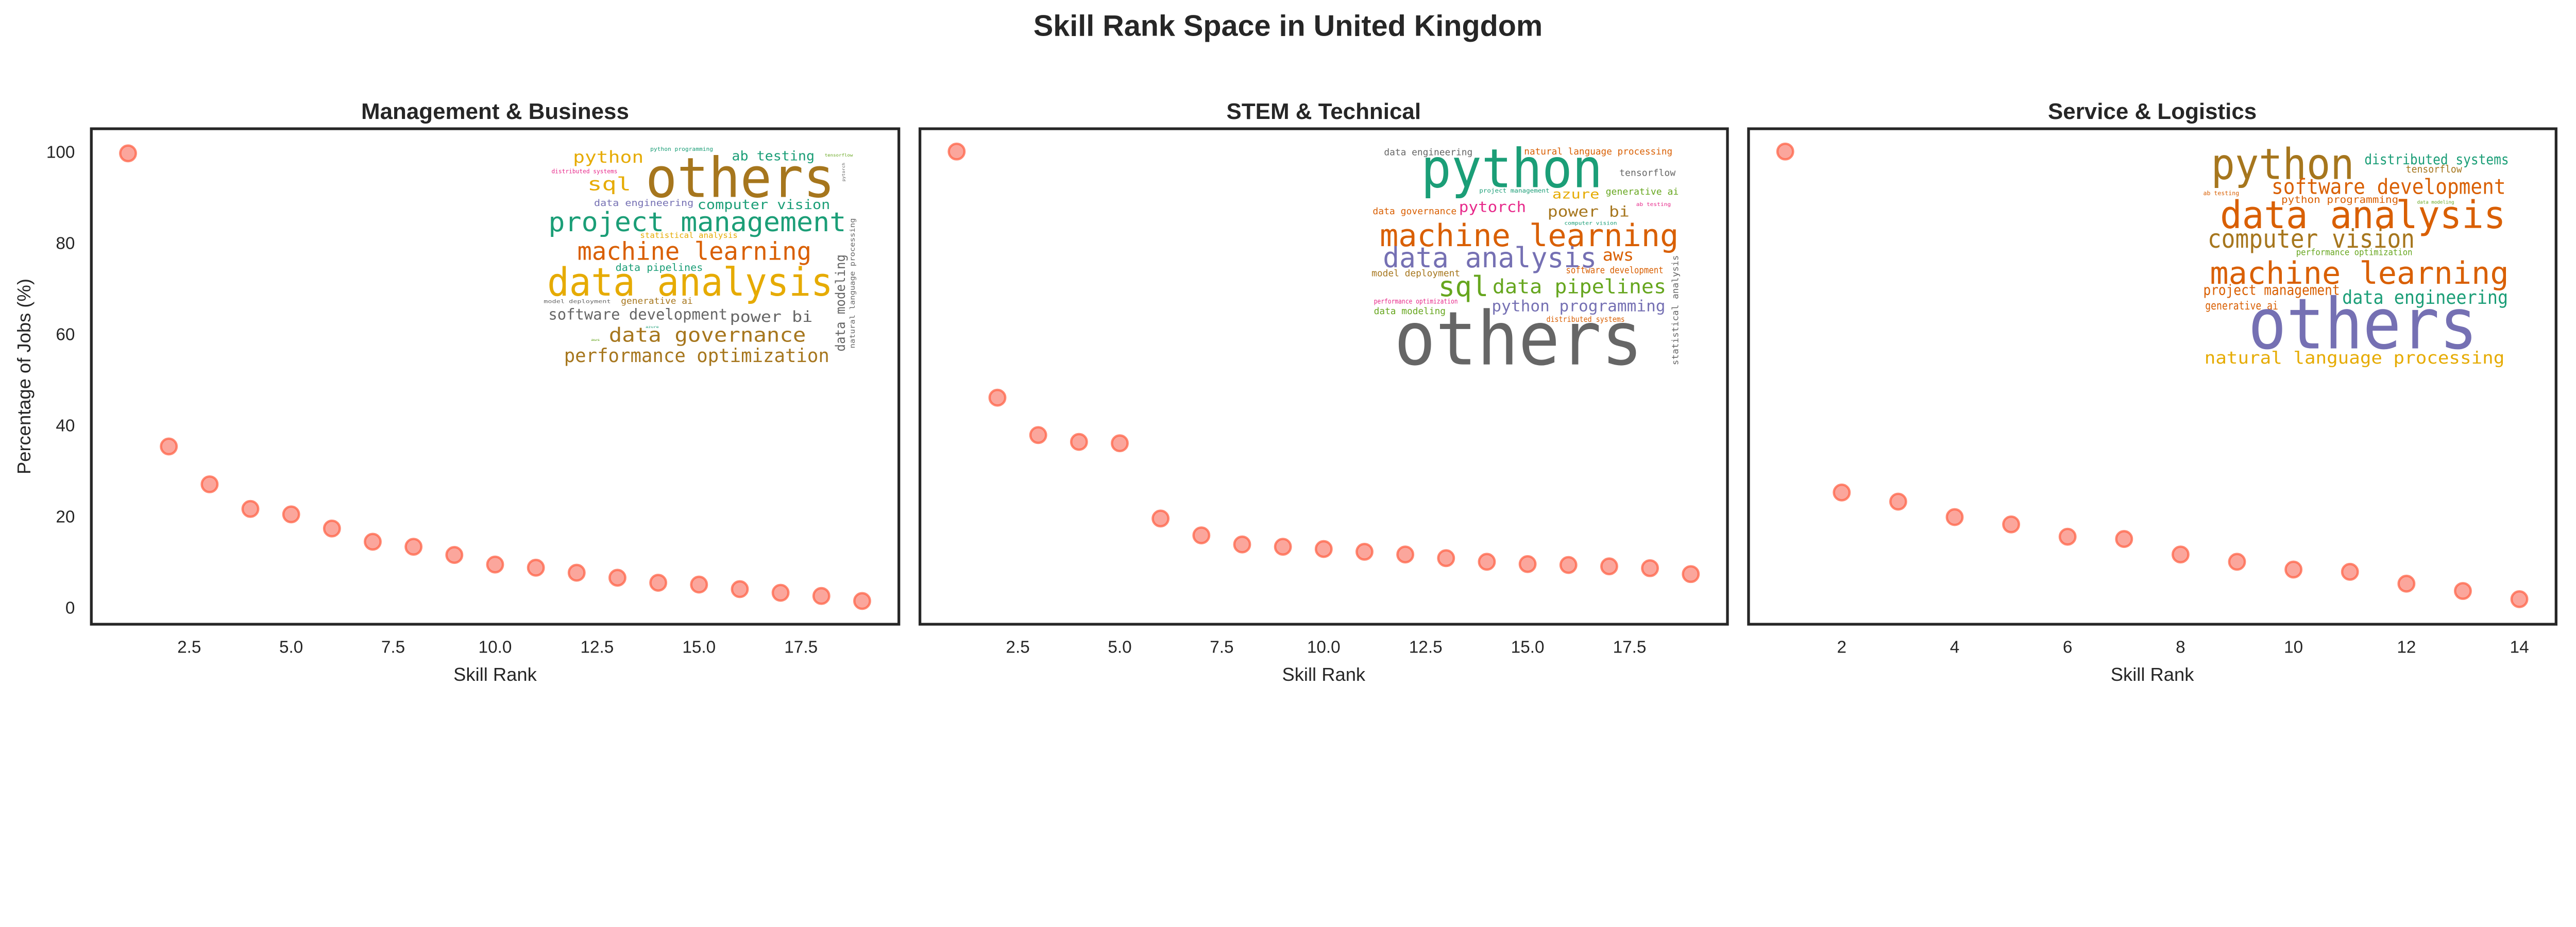  Describe the element at coordinates (2406, 648) in the screenshot. I see `x-tick-label: 12` at that location.